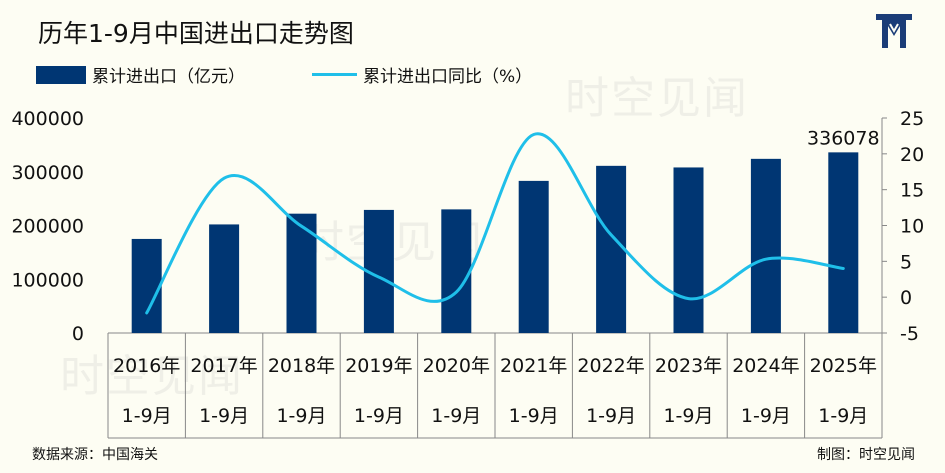 The image size is (945, 473). What do you see at coordinates (765, 366) in the screenshot?
I see `x-axis-year-label: 2024年` at bounding box center [765, 366].